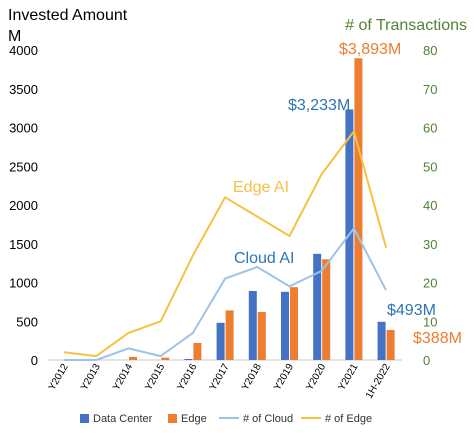  What do you see at coordinates (370, 49) in the screenshot?
I see `annotation-edge-2021: $3,893M` at bounding box center [370, 49].